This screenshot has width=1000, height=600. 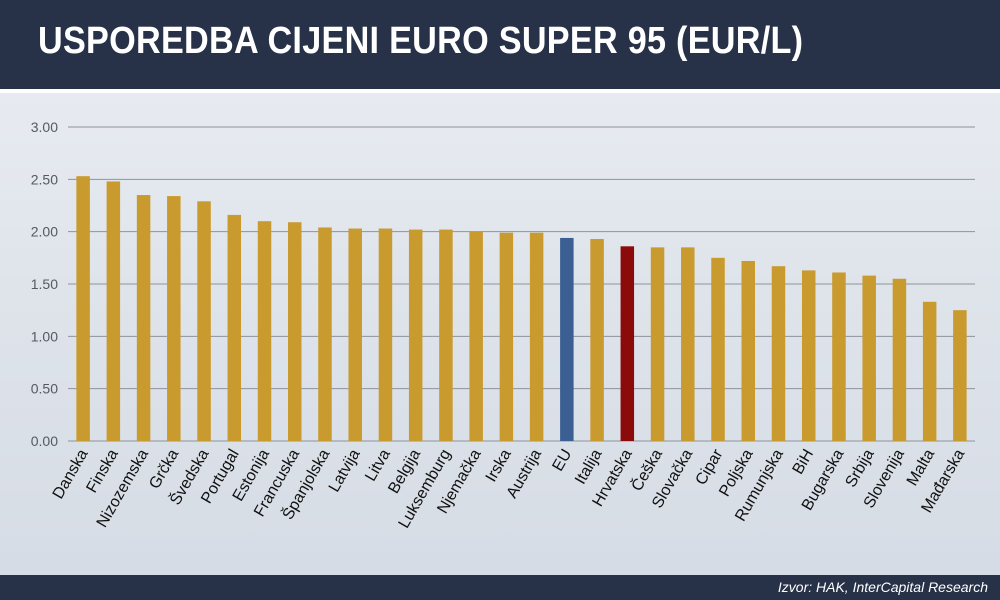 What do you see at coordinates (174, 318) in the screenshot?
I see `bar-grčka` at bounding box center [174, 318].